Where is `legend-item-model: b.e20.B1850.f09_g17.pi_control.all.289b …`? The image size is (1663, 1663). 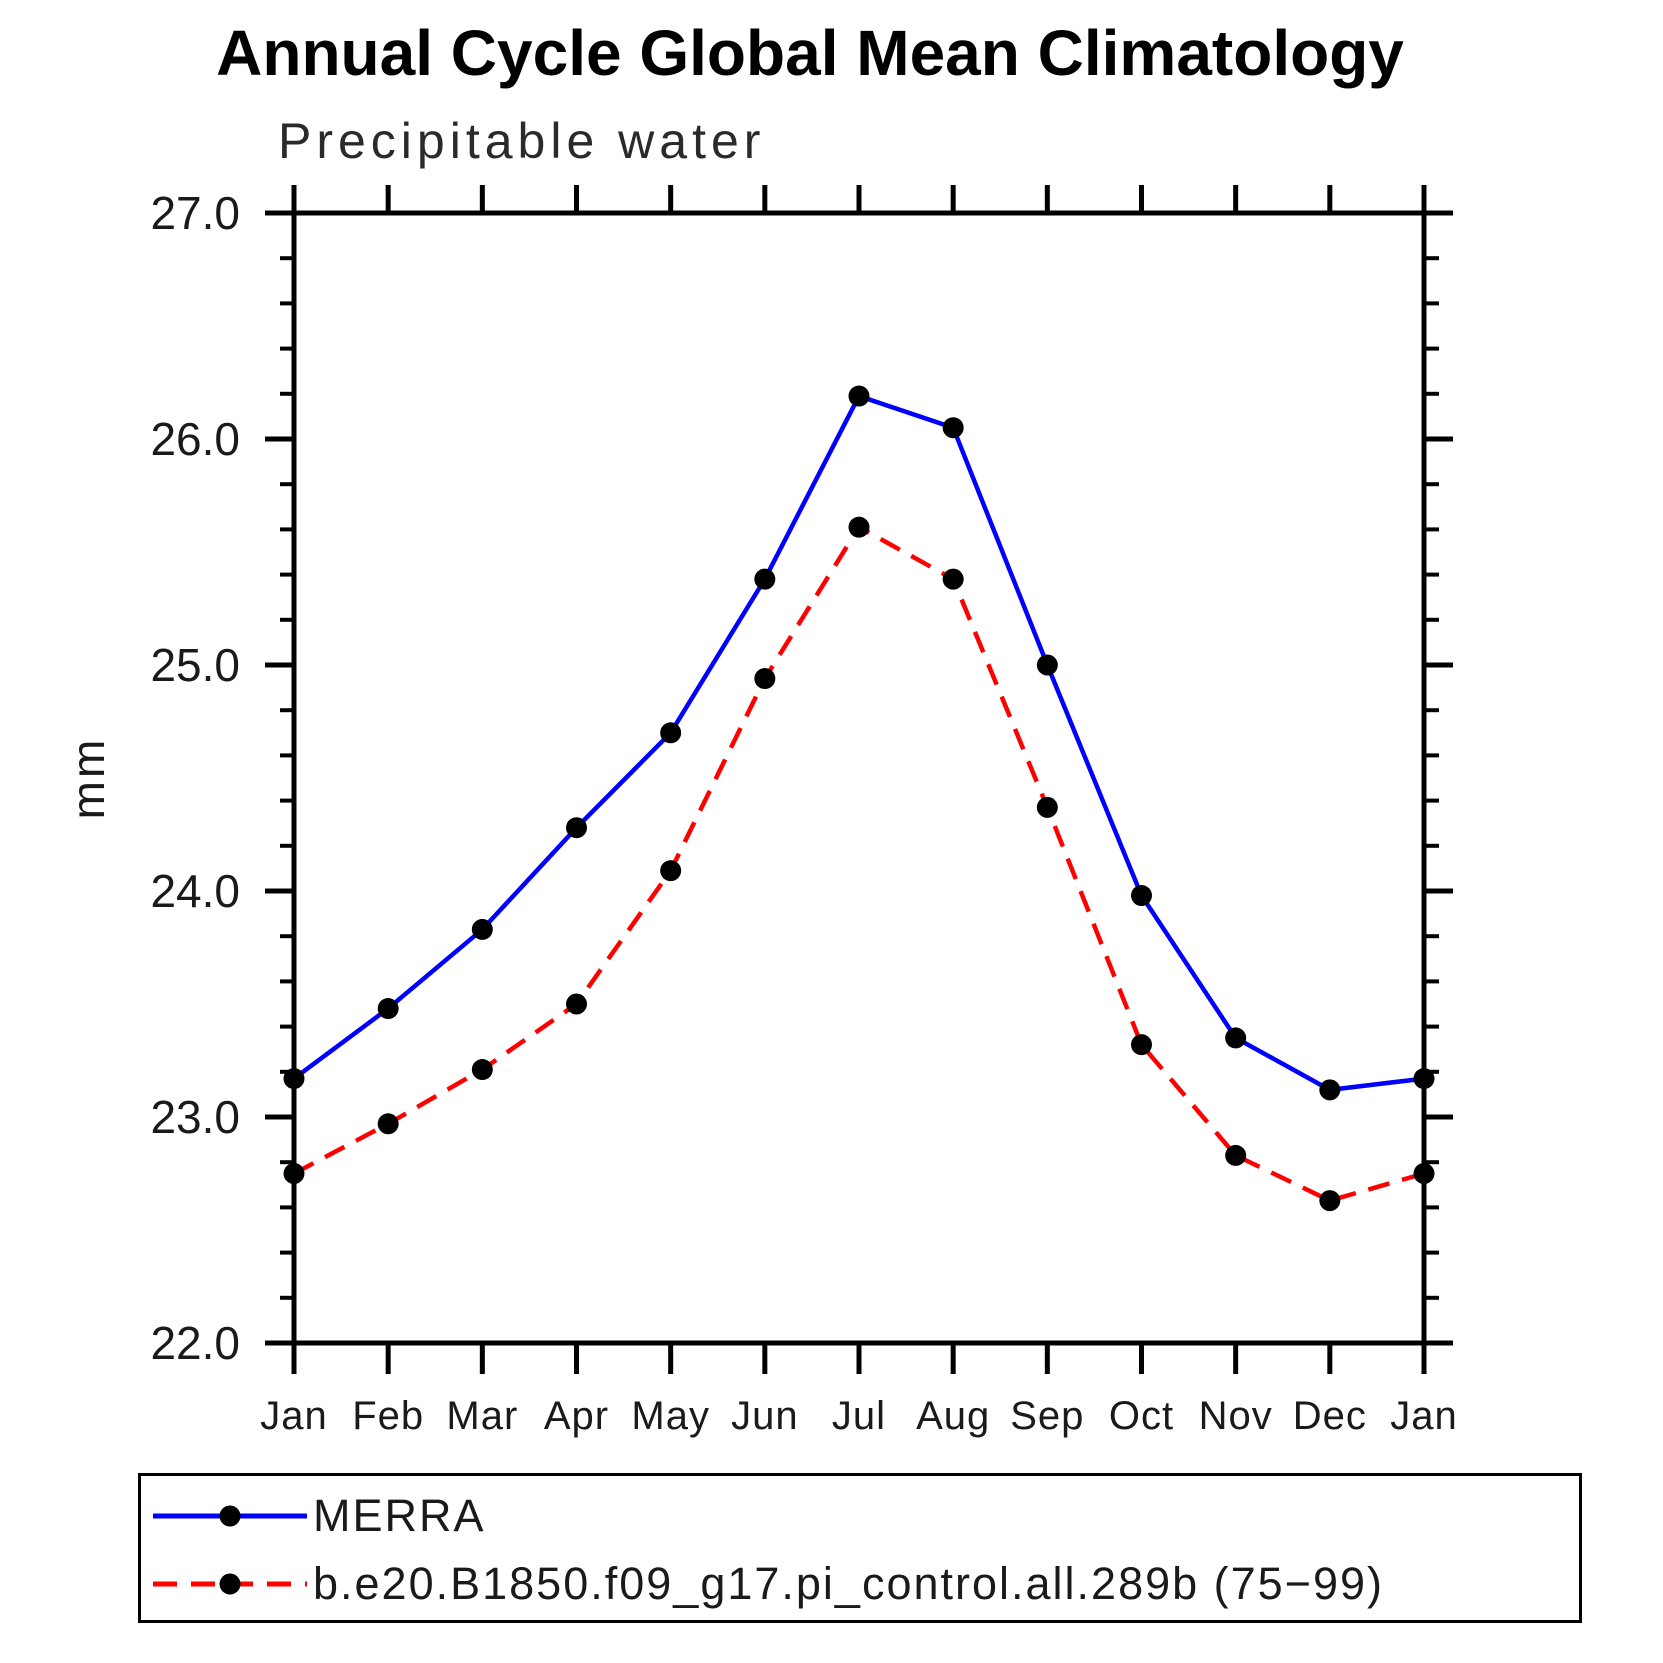
legend-item-model: b.e20.B1850.f09_g17.pi_control.all.289b … is located at coordinates (765, 1584).